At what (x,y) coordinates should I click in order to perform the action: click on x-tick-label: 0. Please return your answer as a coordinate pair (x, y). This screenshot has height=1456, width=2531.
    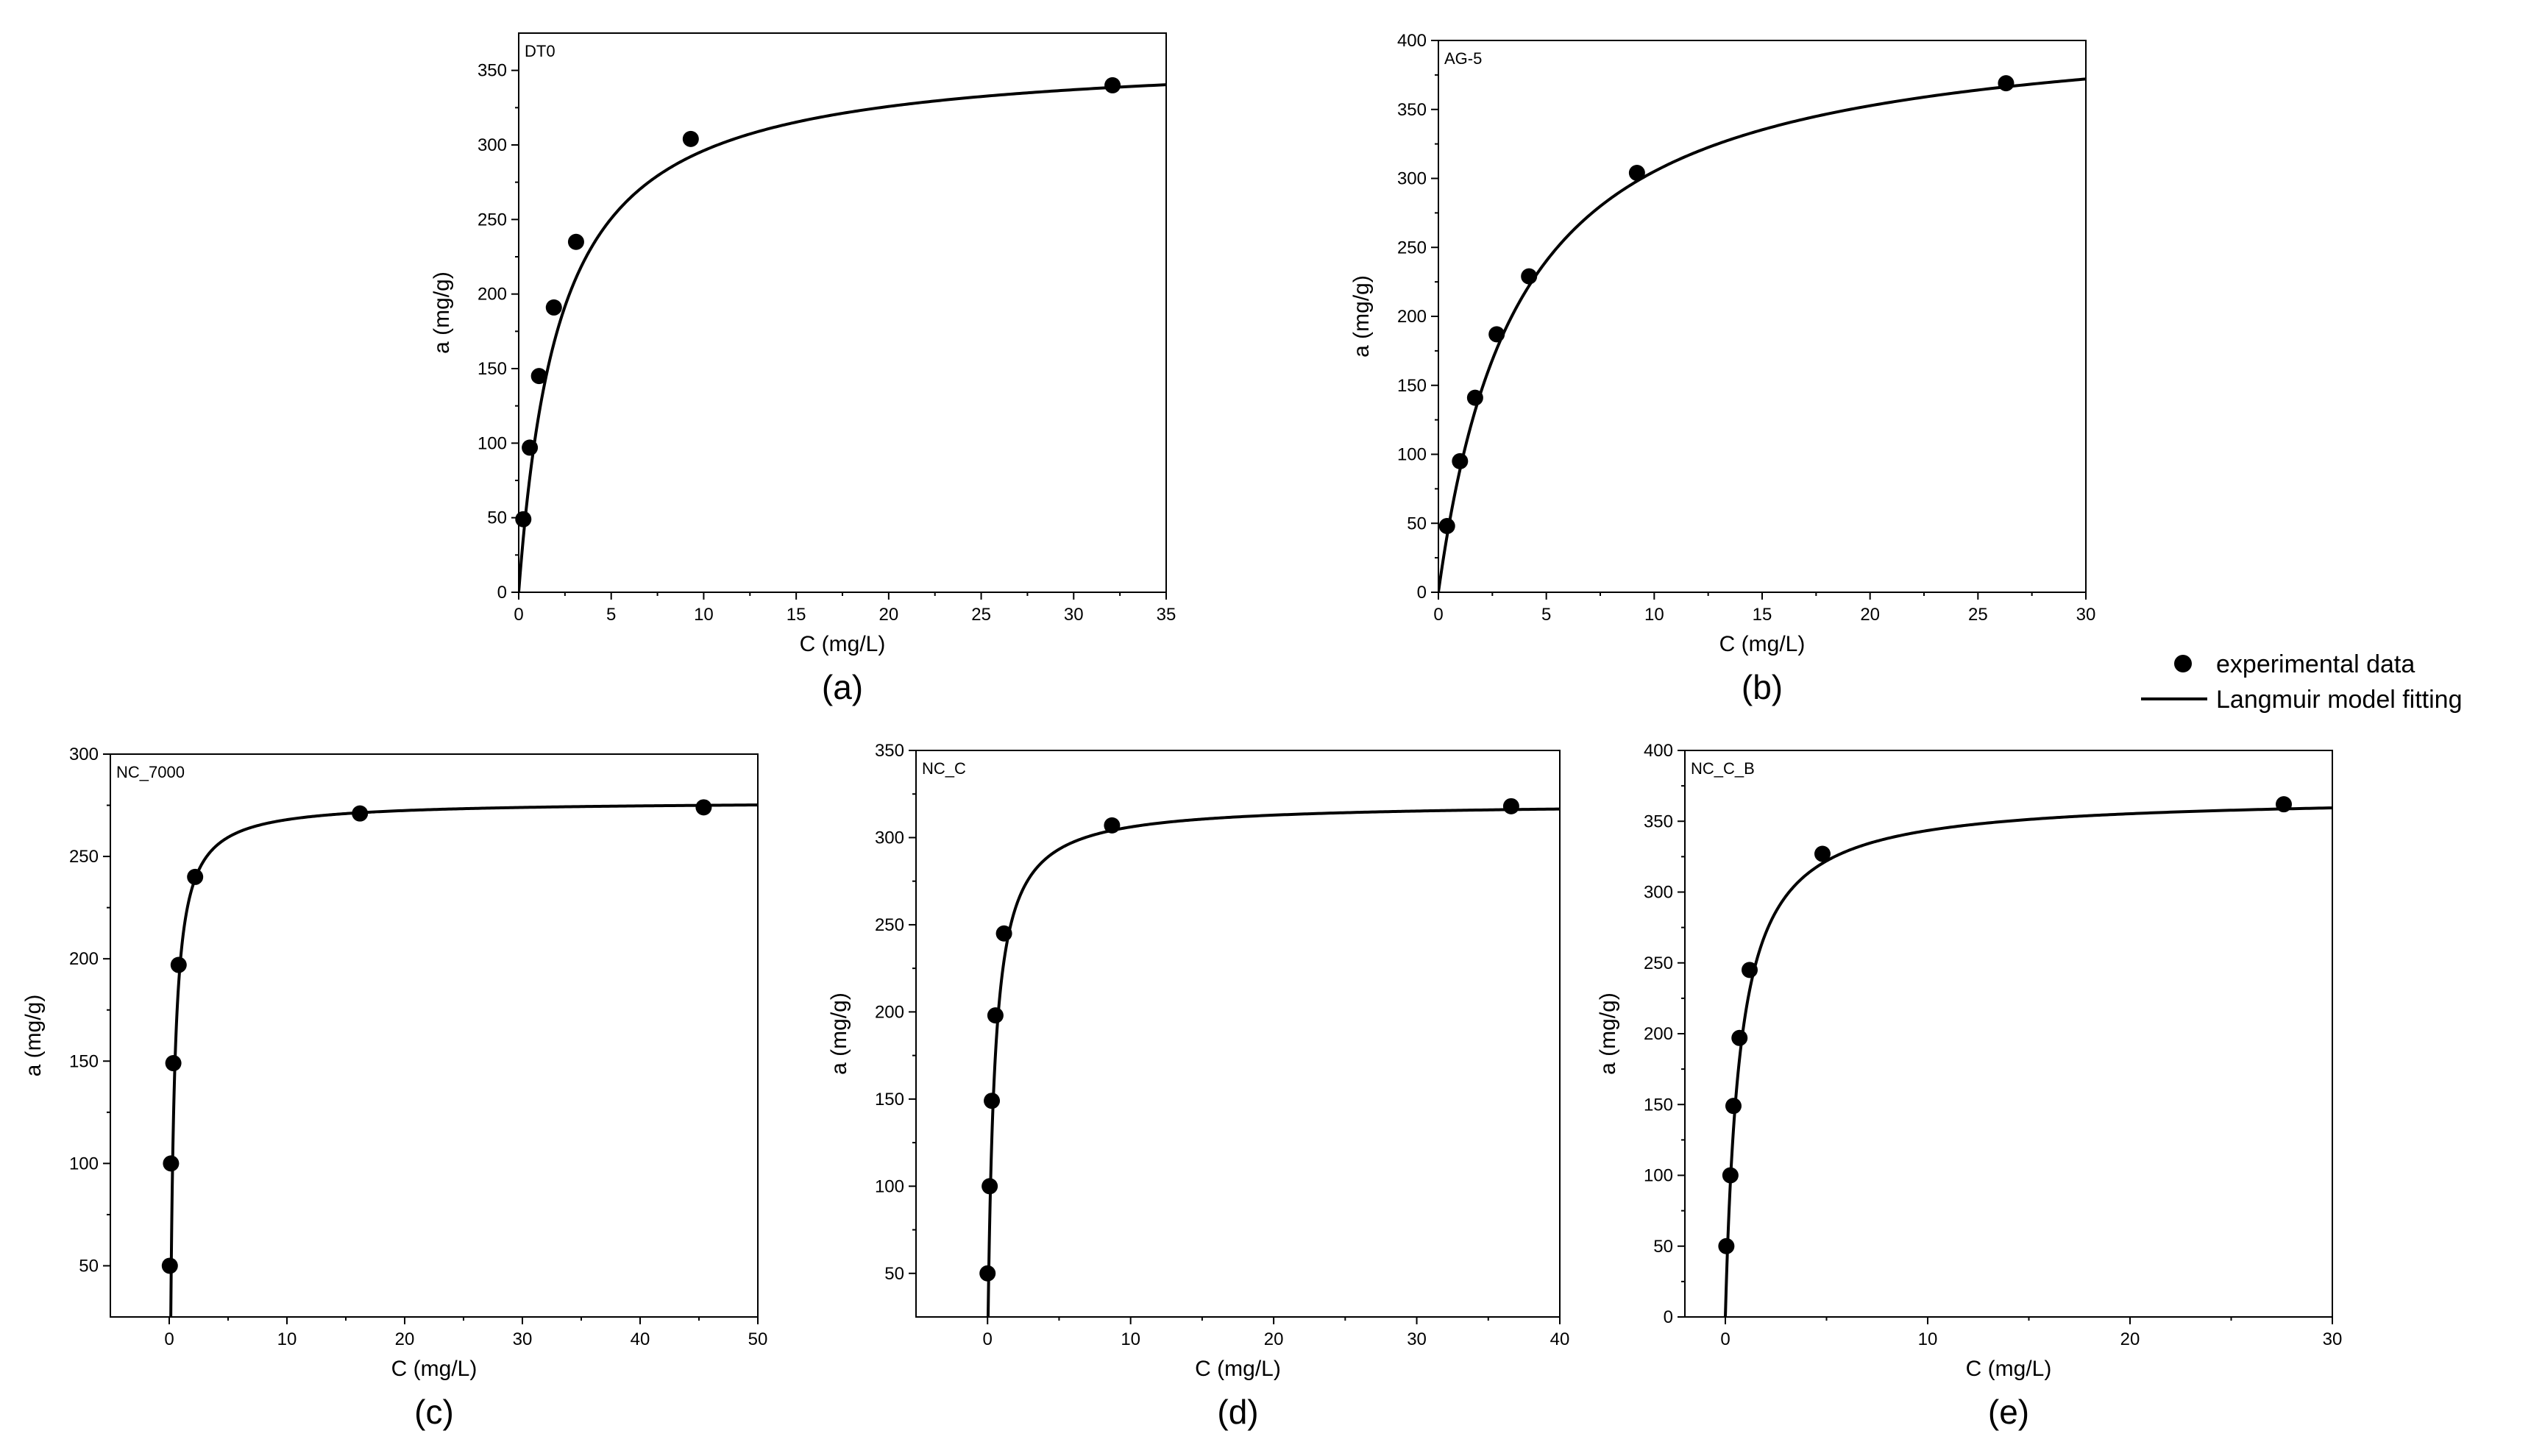
    Looking at the image, I should click on (169, 1339).